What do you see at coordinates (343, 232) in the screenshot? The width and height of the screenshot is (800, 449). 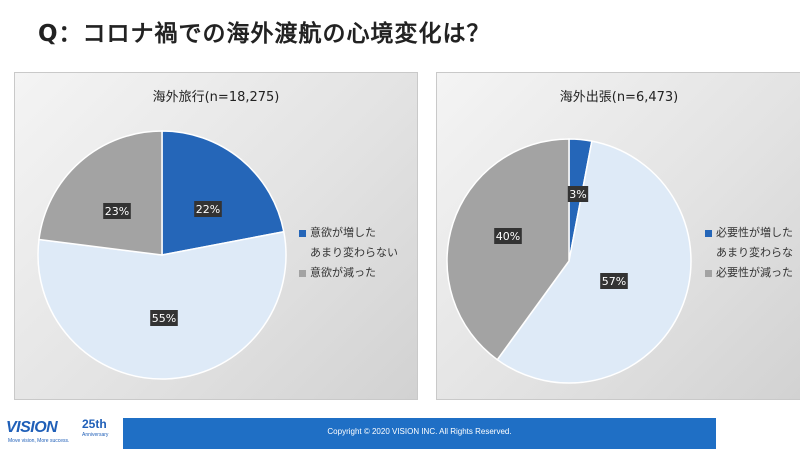 I see `legend-label: 意欲が増した` at bounding box center [343, 232].